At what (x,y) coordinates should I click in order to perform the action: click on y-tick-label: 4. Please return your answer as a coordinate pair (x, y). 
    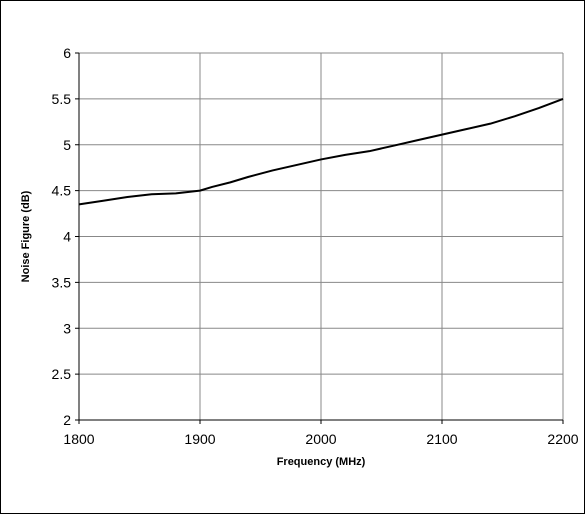
    Looking at the image, I should click on (67, 237).